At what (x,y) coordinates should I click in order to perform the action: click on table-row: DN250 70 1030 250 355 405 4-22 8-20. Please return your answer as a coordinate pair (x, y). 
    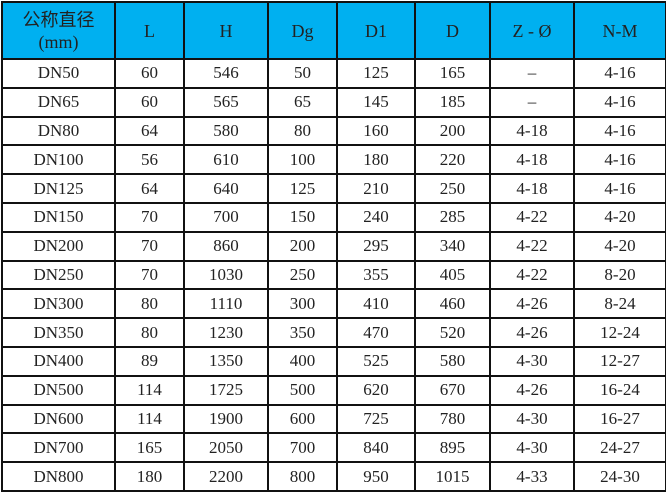
    Looking at the image, I should click on (333, 275).